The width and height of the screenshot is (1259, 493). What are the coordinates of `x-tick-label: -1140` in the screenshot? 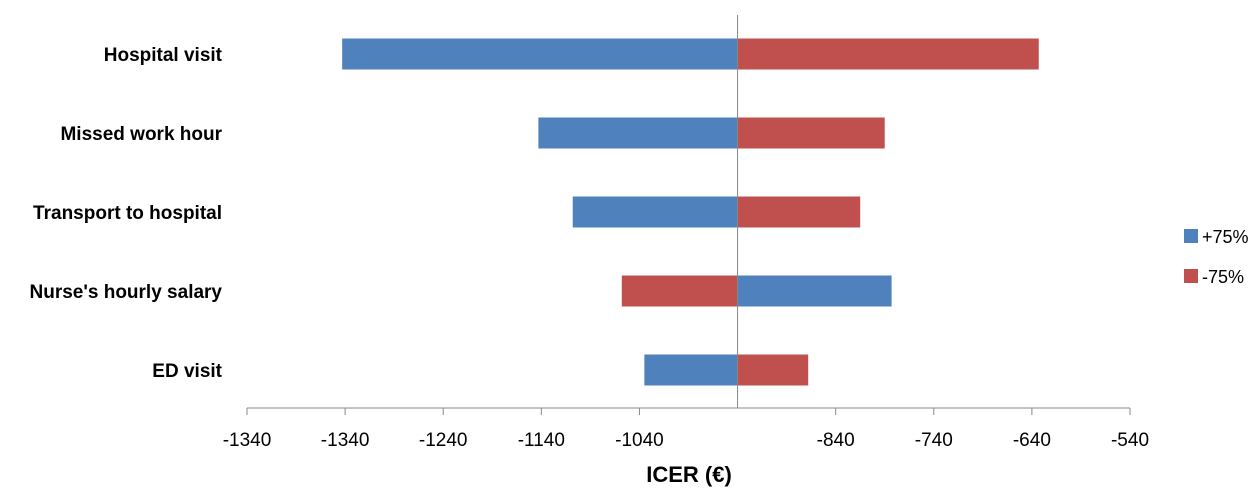 It's located at (541, 440).